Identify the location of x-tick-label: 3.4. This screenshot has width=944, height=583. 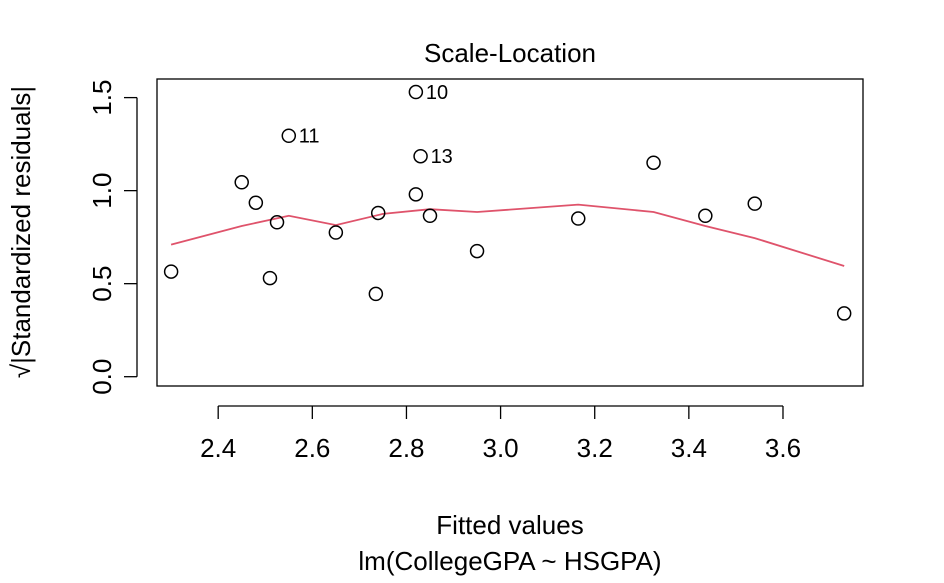
(689, 448).